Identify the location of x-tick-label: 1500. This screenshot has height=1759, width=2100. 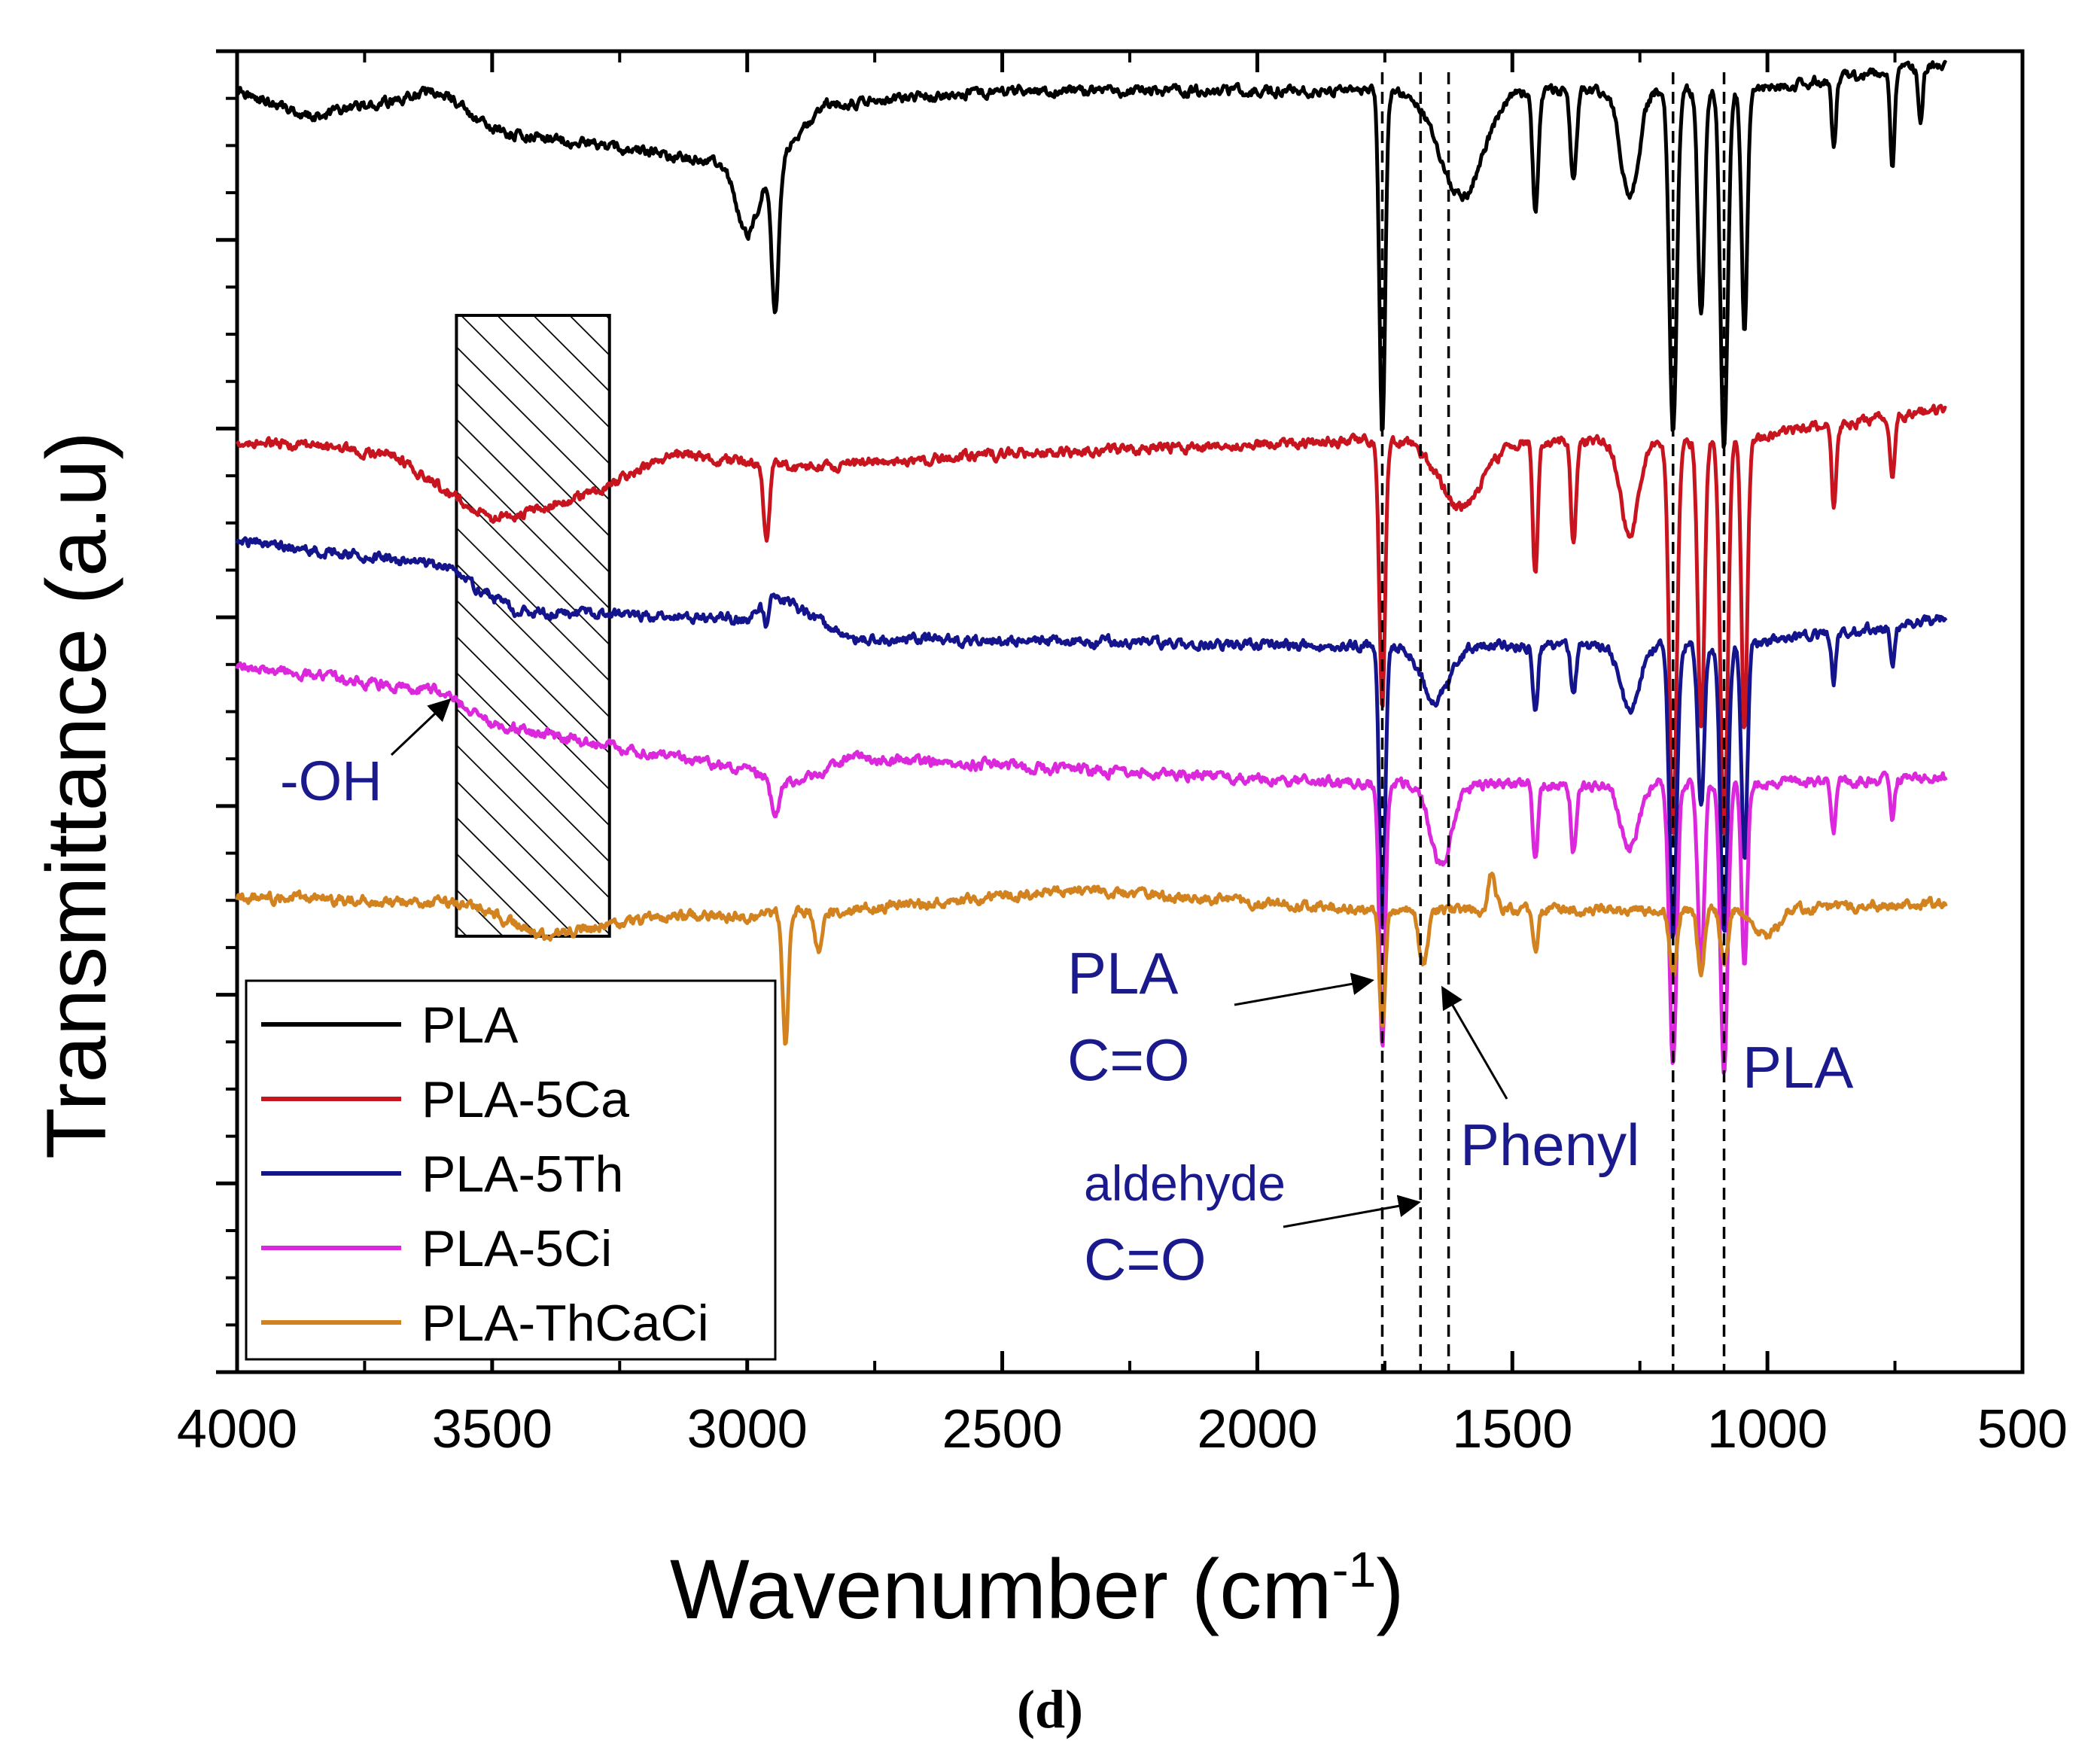
(1512, 1429).